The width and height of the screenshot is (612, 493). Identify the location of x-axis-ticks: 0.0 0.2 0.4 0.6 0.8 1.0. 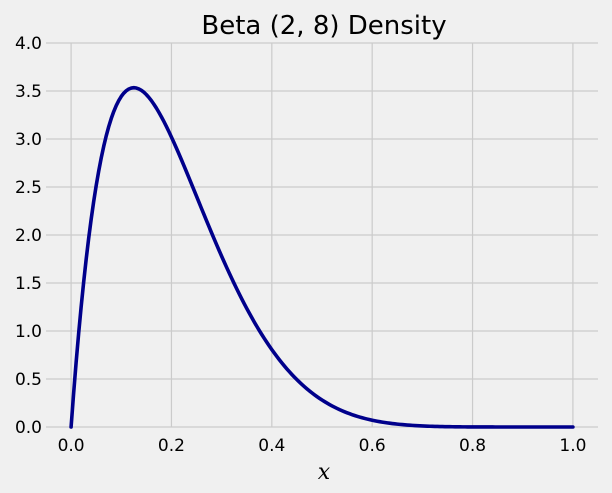
(322, 446).